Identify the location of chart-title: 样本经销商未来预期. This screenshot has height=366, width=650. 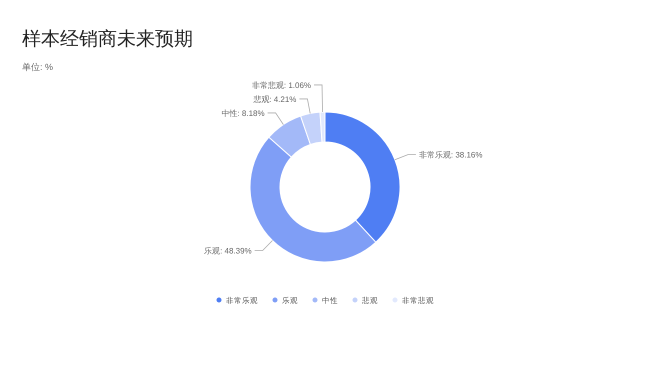
(107, 39).